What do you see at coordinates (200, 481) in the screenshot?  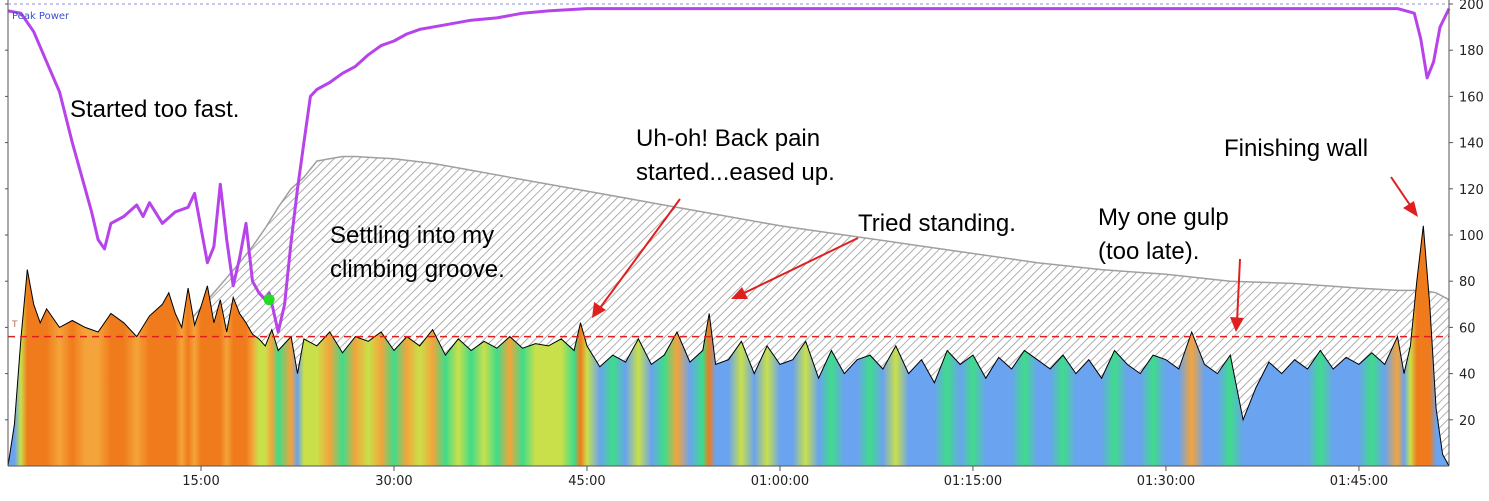 I see `x-tick-label: 15:00` at bounding box center [200, 481].